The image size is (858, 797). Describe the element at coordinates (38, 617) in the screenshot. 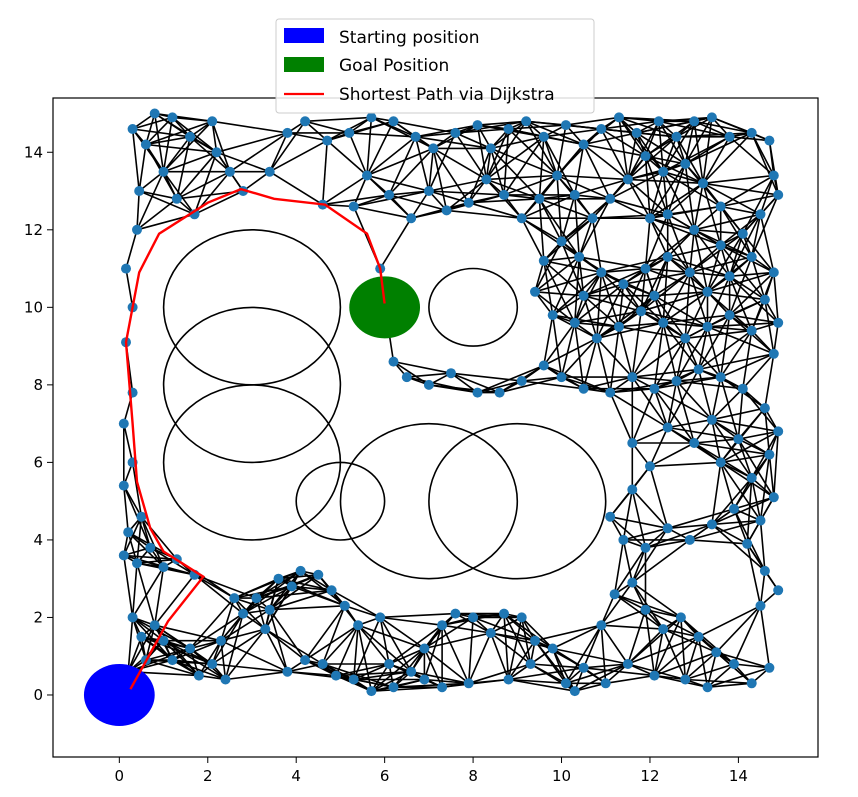

I see `y-tick-label: 2` at that location.